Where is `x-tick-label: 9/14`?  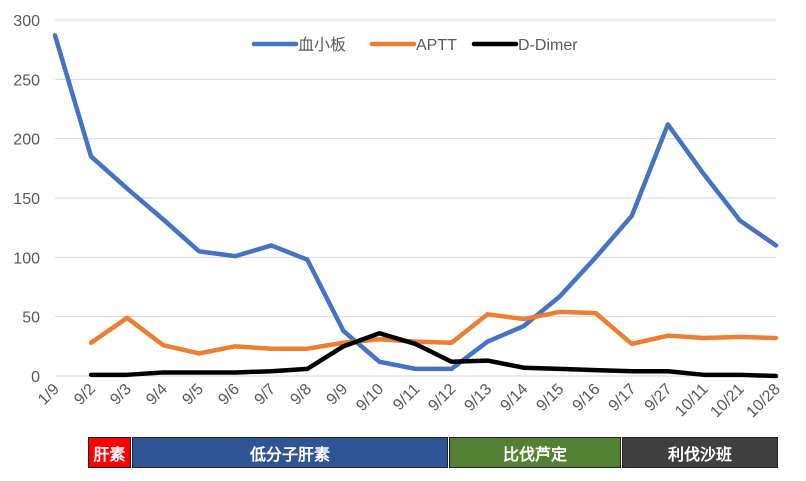 x-tick-label: 9/14 is located at coordinates (514, 398).